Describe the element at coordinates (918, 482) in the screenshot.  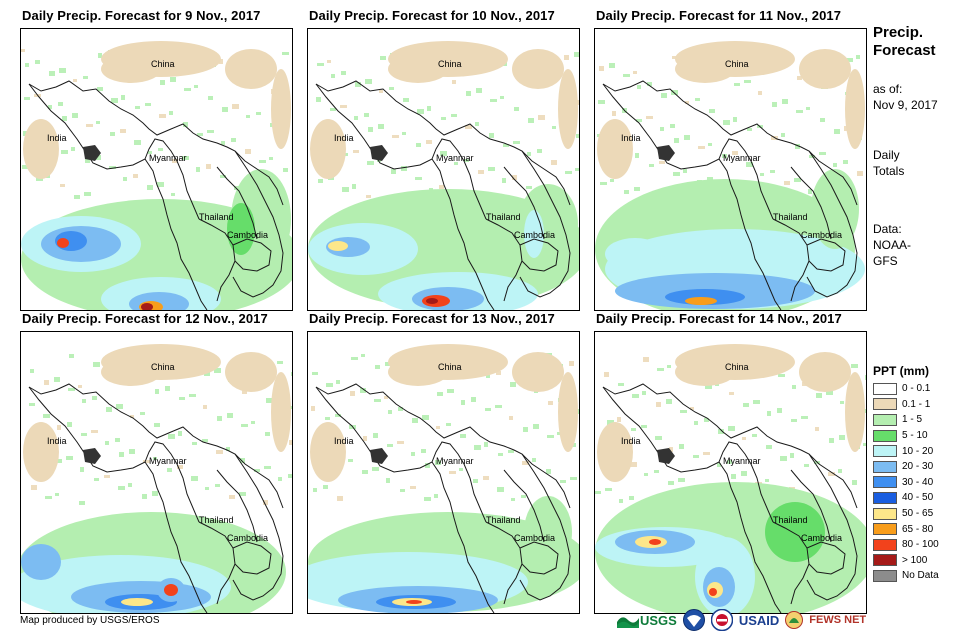
I see `legend-label: 30 - 40` at that location.